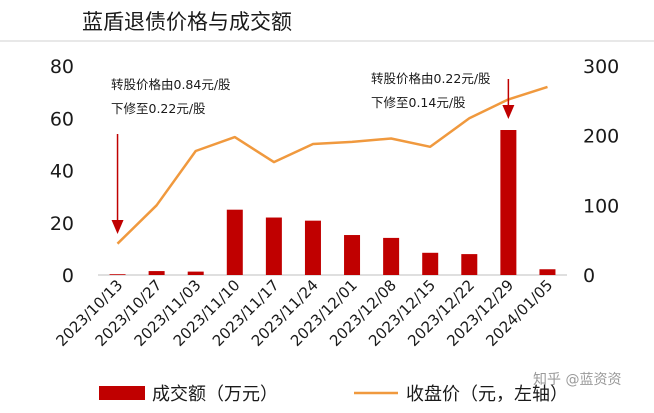  I want to click on annotation-text: 转股价格由0.84元/股, so click(171, 84).